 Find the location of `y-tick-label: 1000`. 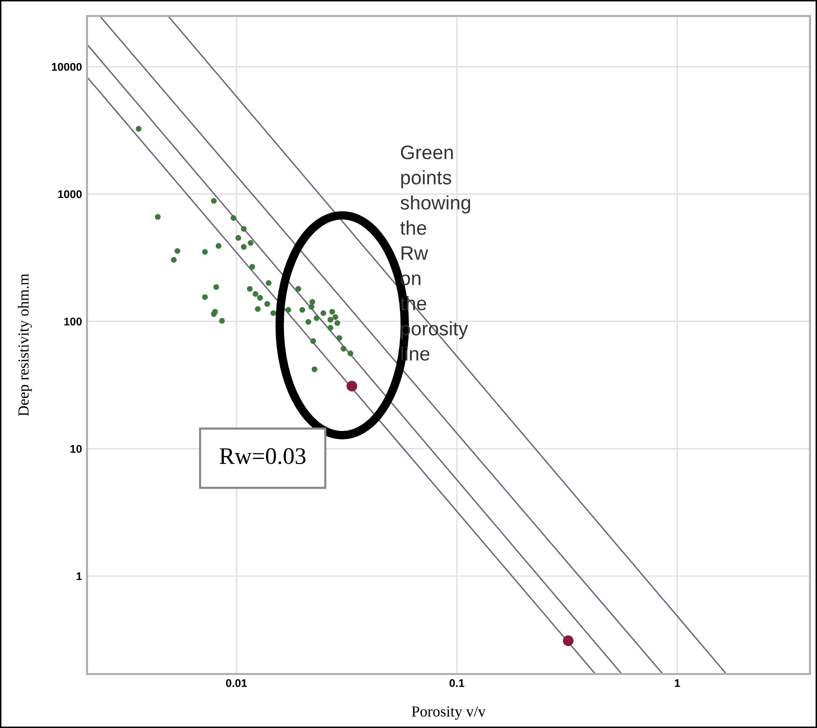

y-tick-label: 1000 is located at coordinates (70, 194).